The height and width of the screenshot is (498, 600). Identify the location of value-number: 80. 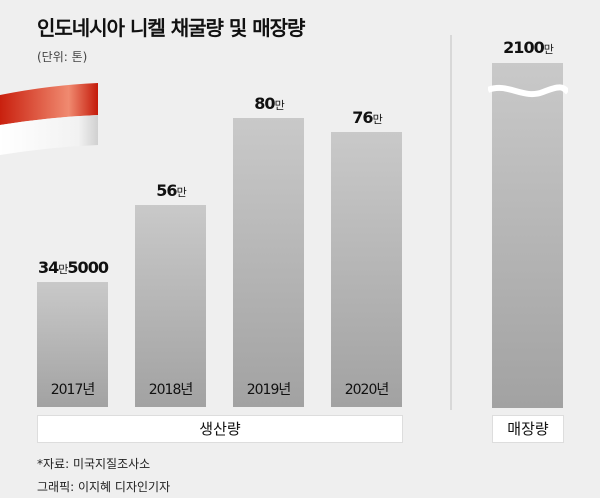
(264, 103).